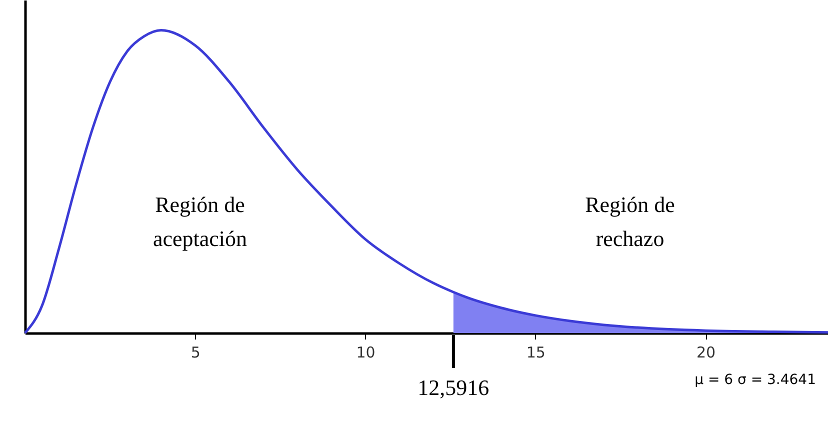 Image resolution: width=828 pixels, height=427 pixels. Describe the element at coordinates (195, 353) in the screenshot. I see `x-tick-label: 5` at that location.